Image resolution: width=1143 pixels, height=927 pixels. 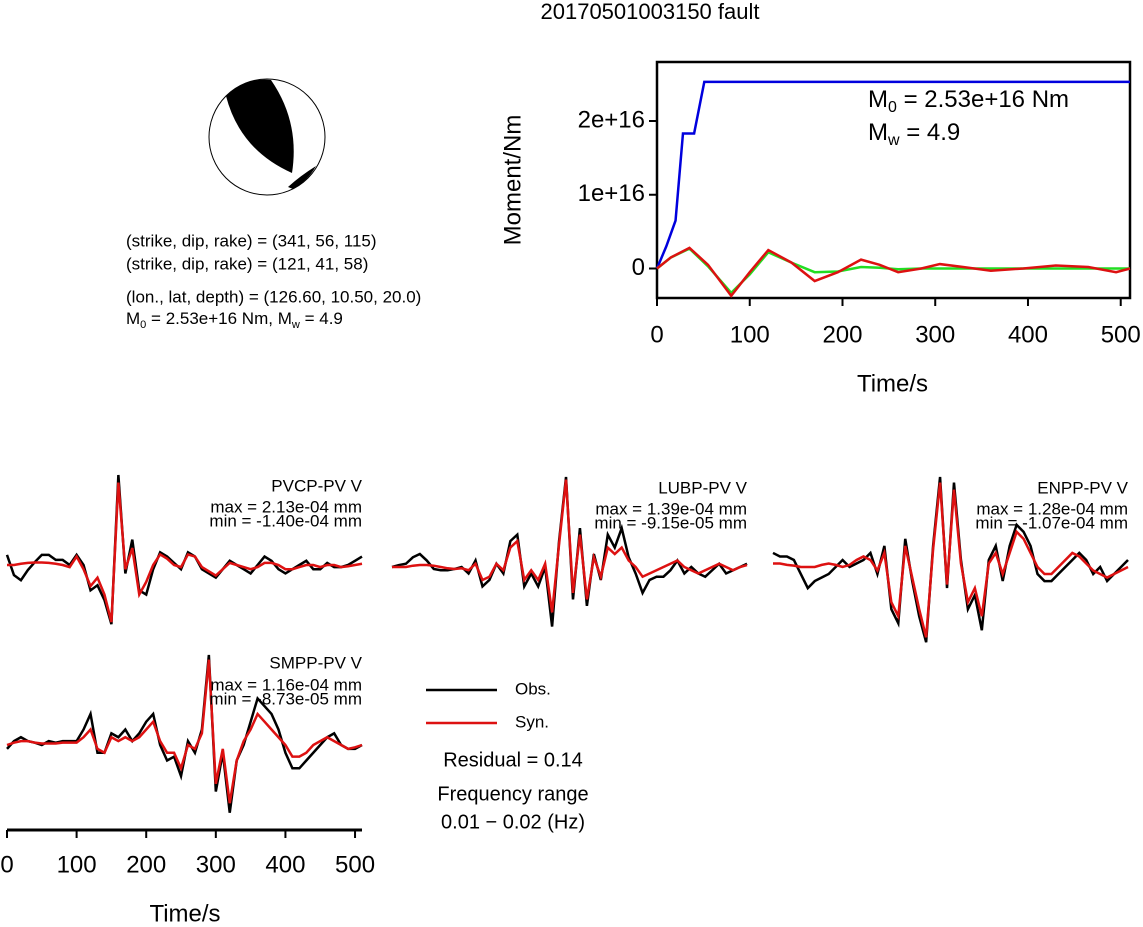 What do you see at coordinates (285, 698) in the screenshot?
I see `min-label: min = -8.73e-05 mm` at bounding box center [285, 698].